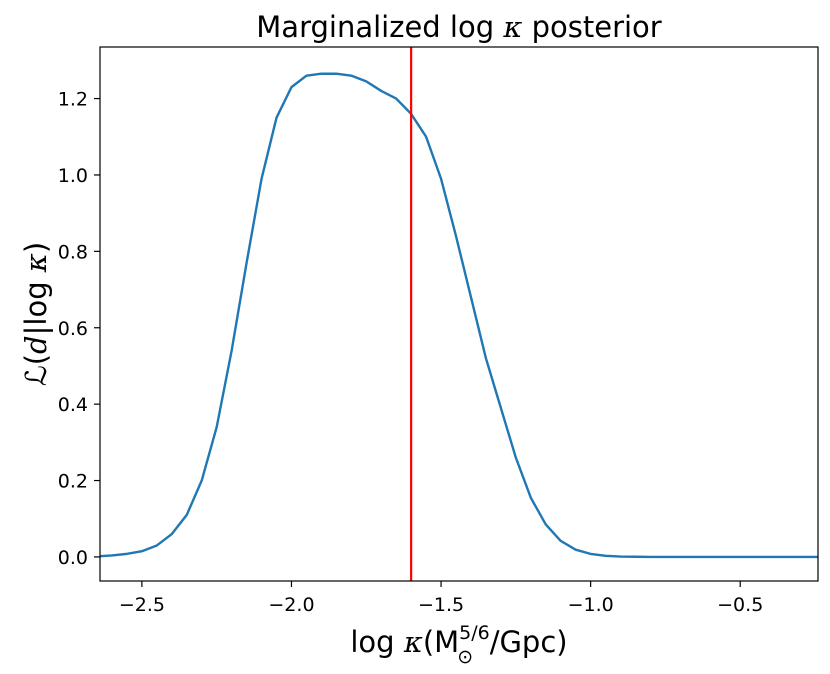 This screenshot has width=830, height=674. Describe the element at coordinates (73, 100) in the screenshot. I see `y-tick-label: 1.2` at that location.